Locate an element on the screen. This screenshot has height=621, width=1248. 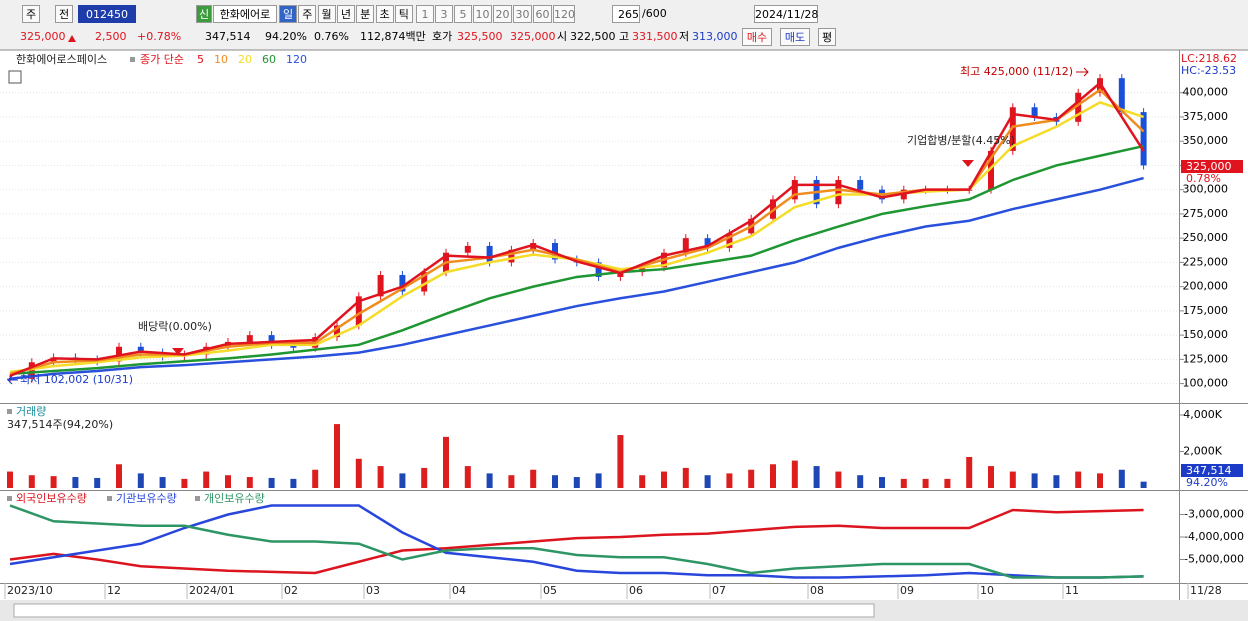
quote-field: +0.78% is located at coordinates (159, 36).